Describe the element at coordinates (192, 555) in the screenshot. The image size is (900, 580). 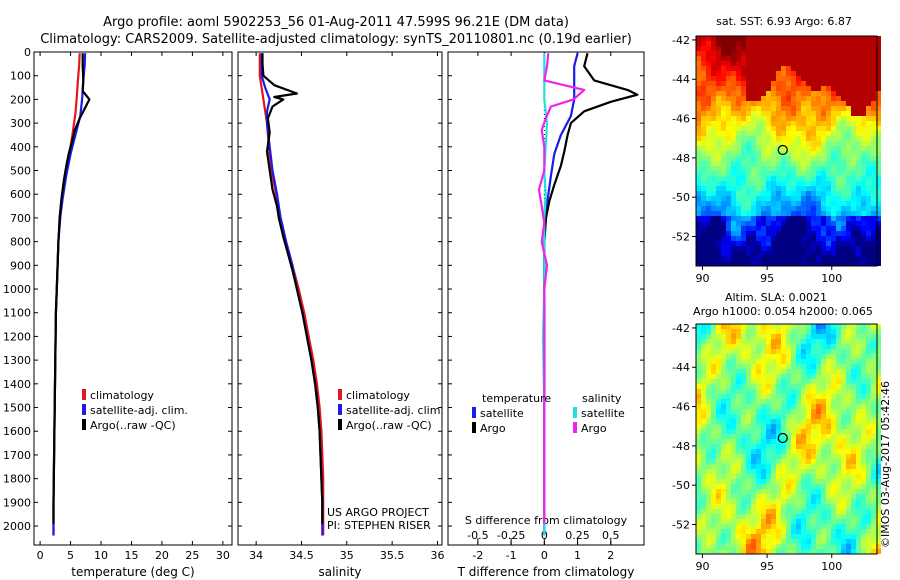
I see `x-tick-label: 25` at that location.